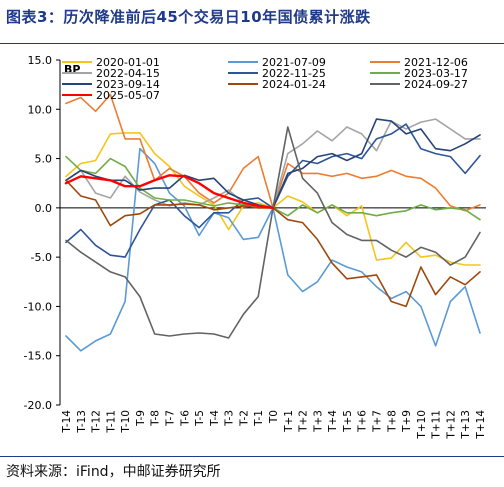 This screenshot has width=504, height=487. What do you see at coordinates (437, 425) in the screenshot?
I see `x-tick-label: T+11` at bounding box center [437, 425].